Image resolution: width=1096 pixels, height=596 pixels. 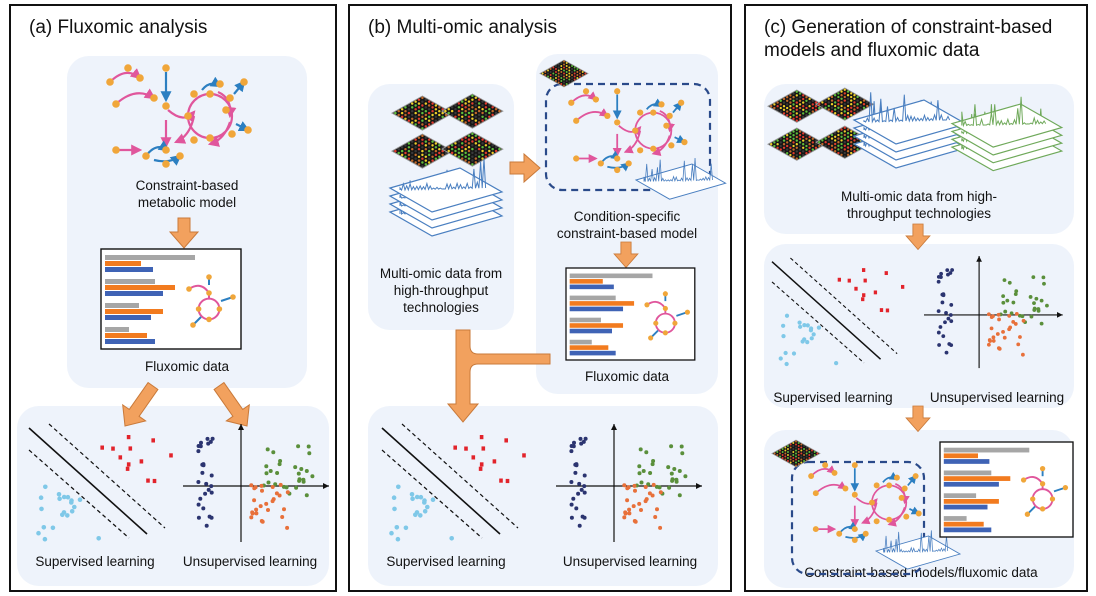 I want to click on panel-c-unsupervised-label: Unsupervised learning, so click(x=997, y=397).